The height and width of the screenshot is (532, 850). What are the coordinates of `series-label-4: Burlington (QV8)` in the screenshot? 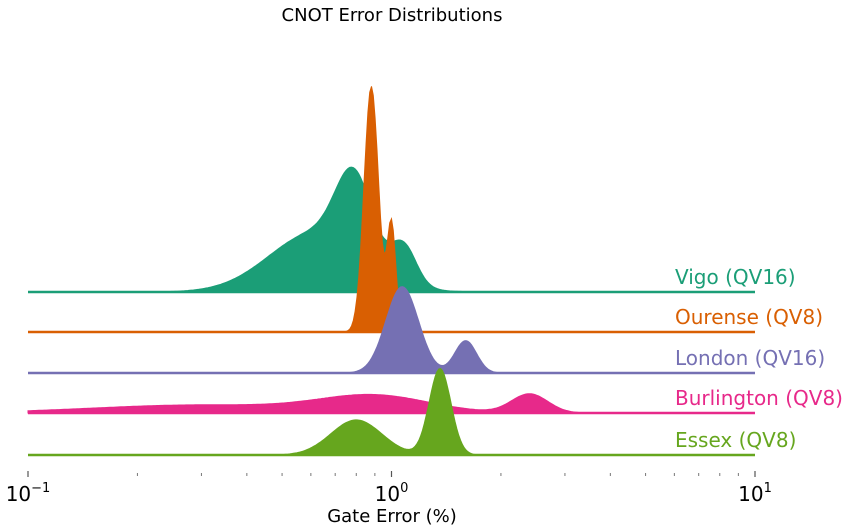 It's located at (759, 398).